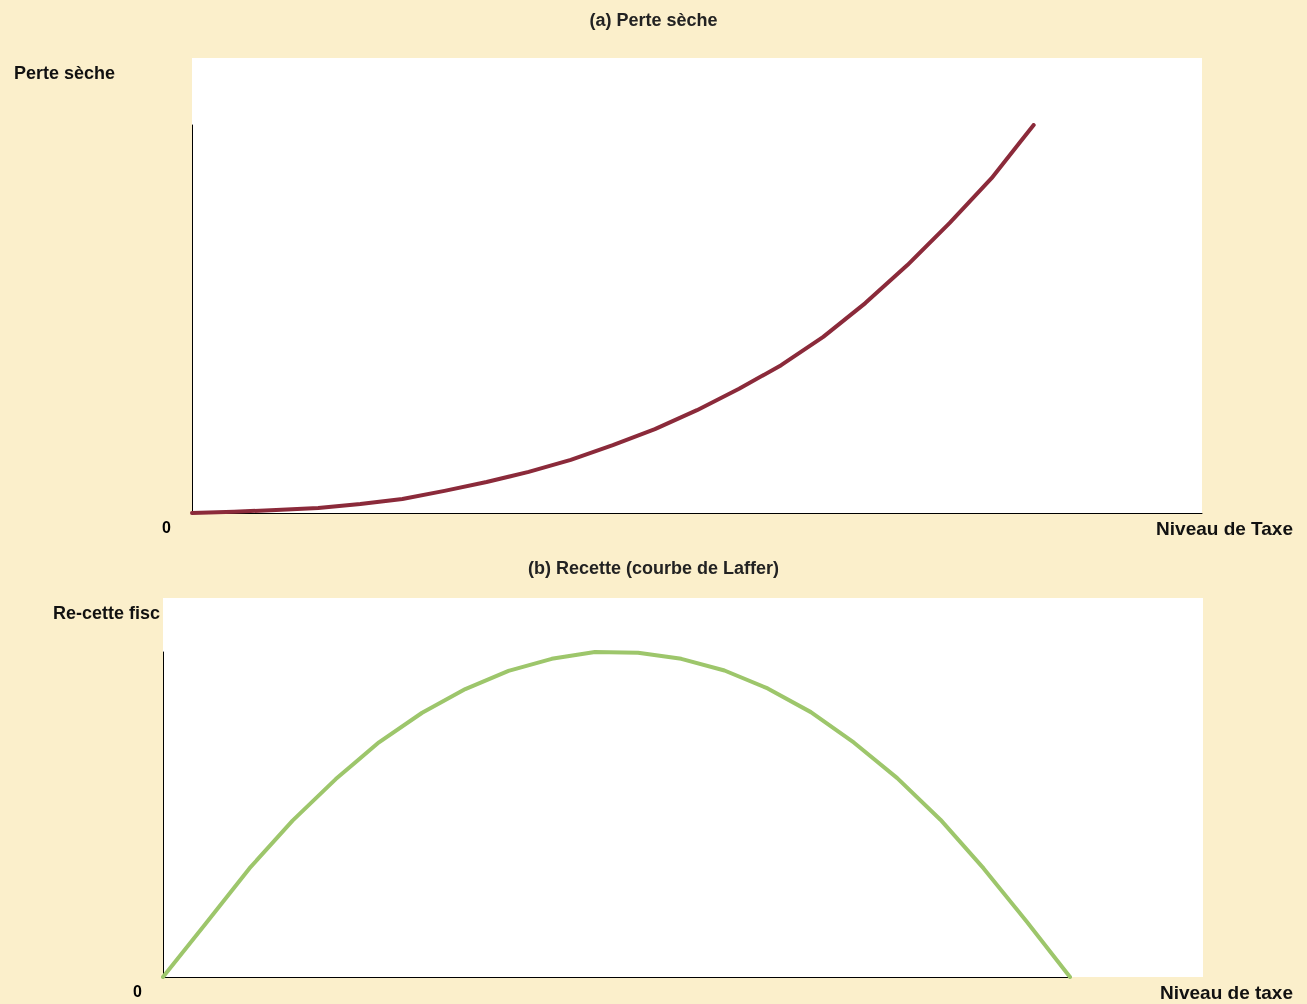 The image size is (1307, 1004). Describe the element at coordinates (1226, 992) in the screenshot. I see `x-axis-title: Niveau de taxe` at that location.